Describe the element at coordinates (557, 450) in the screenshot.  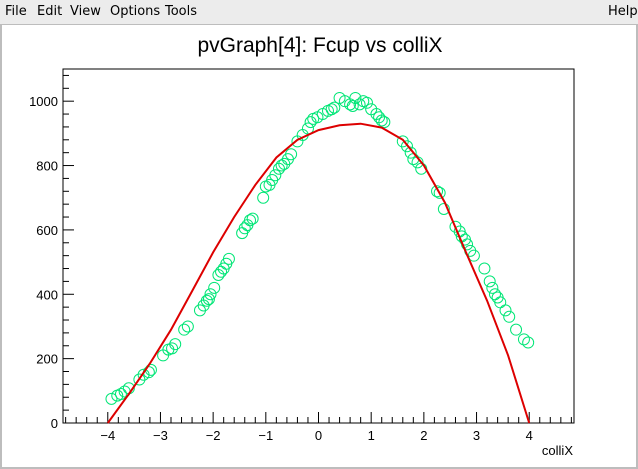
I see `x-axis-label: colliX` at that location.